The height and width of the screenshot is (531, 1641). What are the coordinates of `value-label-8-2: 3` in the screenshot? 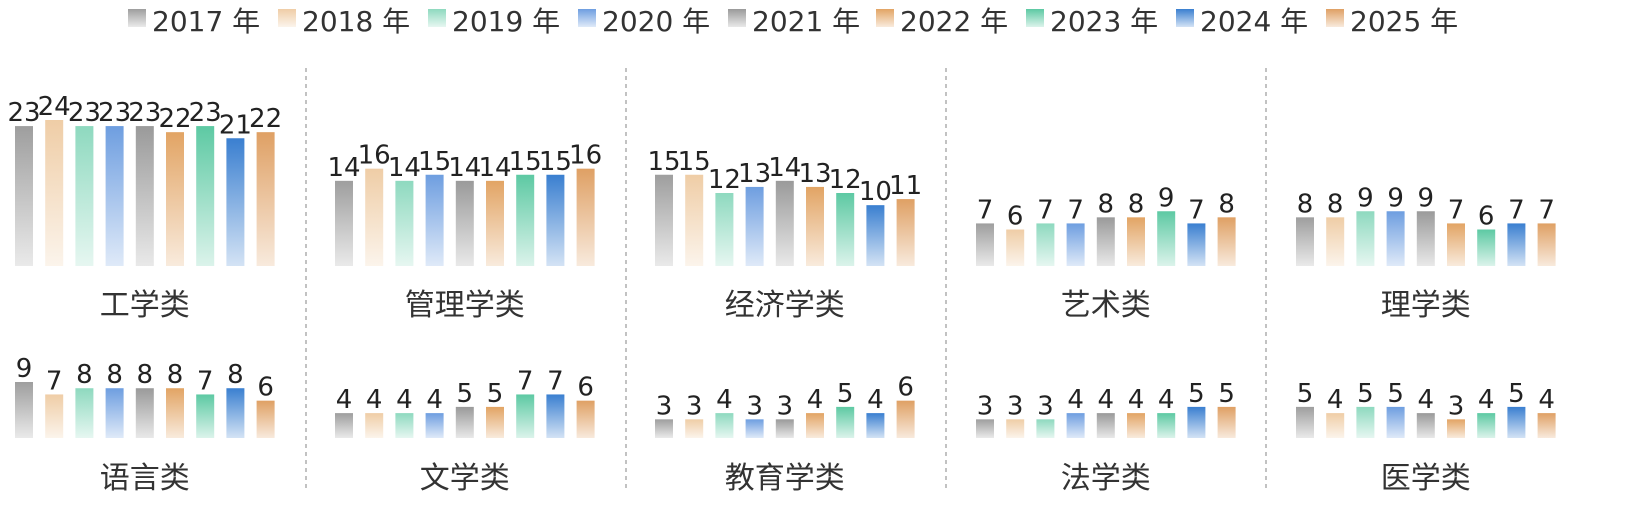 It's located at (1045, 406).